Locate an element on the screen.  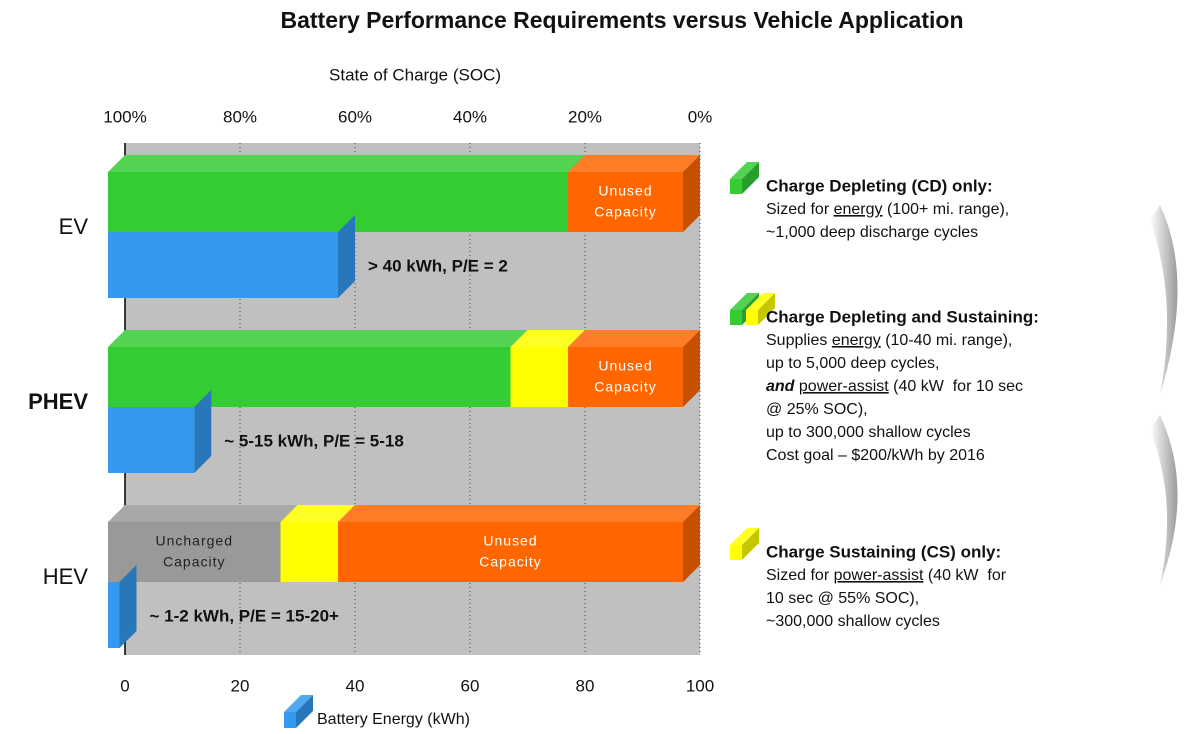
legend-run: 10 sec @ 55% SOC), is located at coordinates (842, 598).